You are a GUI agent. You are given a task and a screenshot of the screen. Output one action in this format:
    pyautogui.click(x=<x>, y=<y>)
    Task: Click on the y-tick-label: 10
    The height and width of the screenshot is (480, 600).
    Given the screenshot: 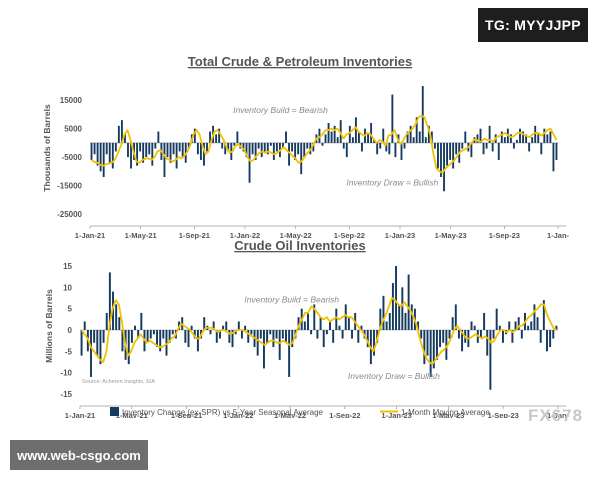 What is the action you would take?
    pyautogui.click(x=67, y=287)
    